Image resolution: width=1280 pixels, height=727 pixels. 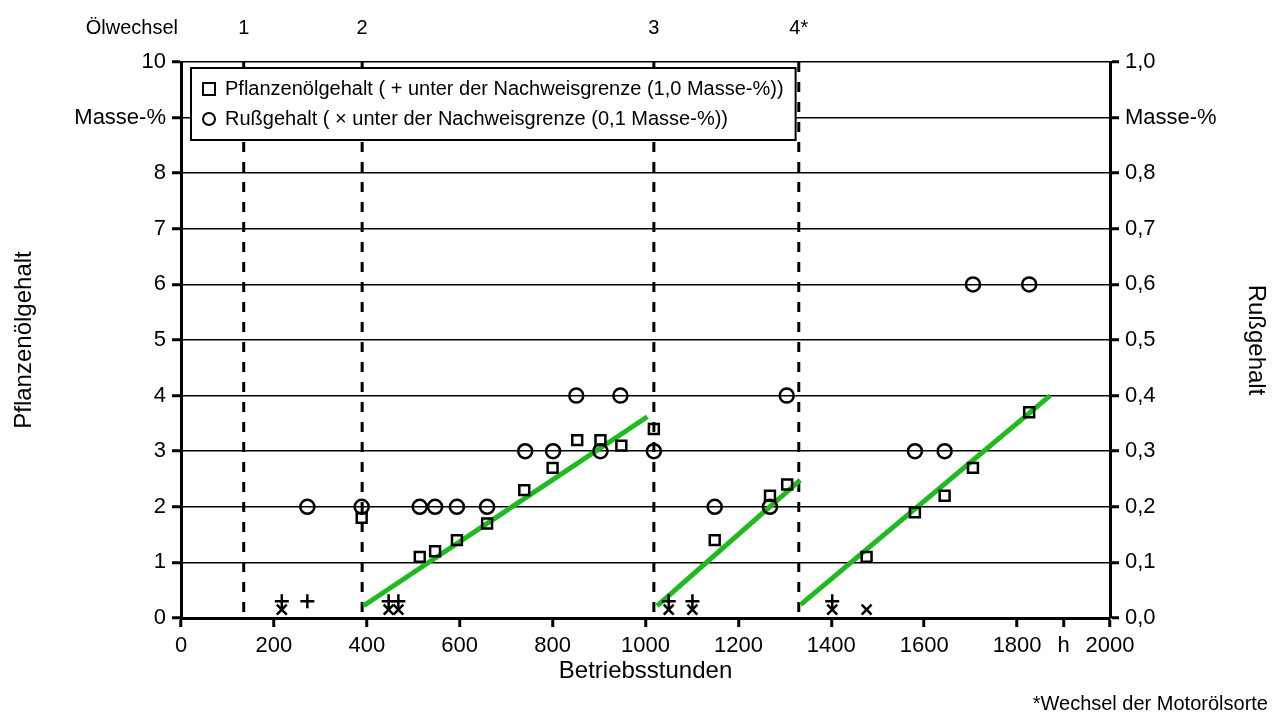 What do you see at coordinates (1140, 283) in the screenshot?
I see `y2-tick-label: 0,6` at bounding box center [1140, 283].